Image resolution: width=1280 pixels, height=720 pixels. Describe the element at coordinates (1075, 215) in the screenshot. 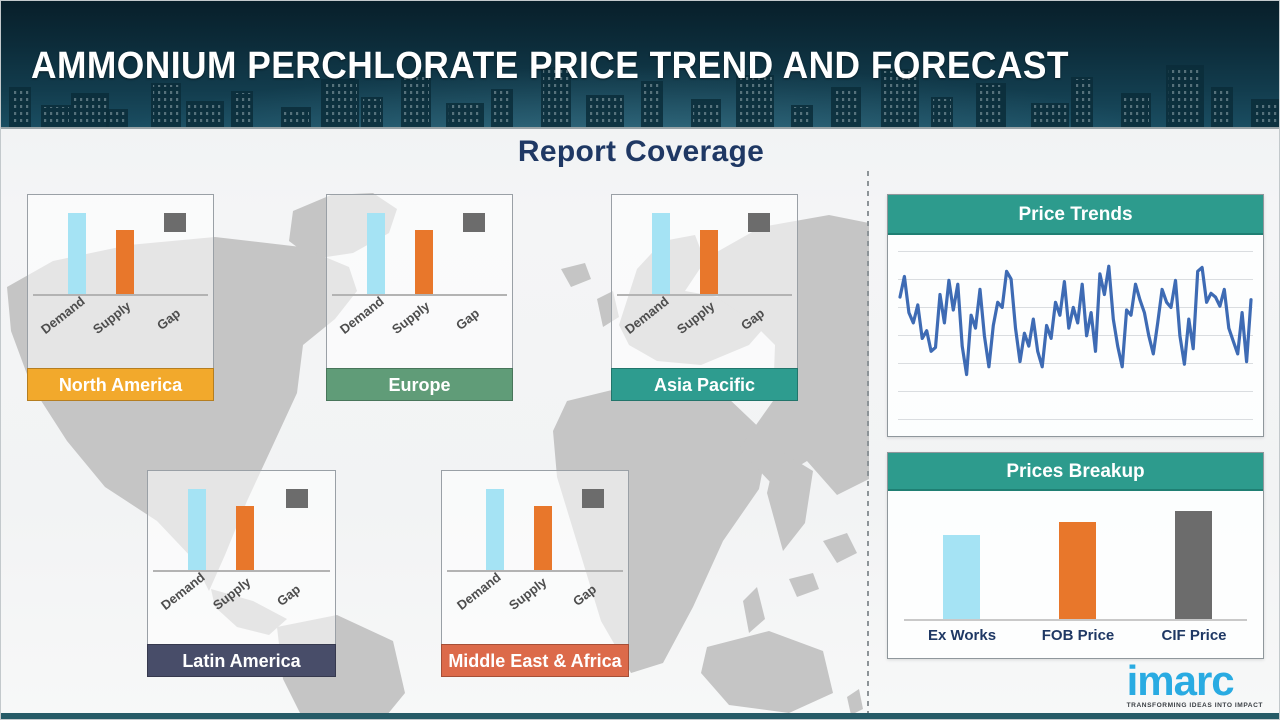

I see `price-trends-header: Price Trends` at that location.